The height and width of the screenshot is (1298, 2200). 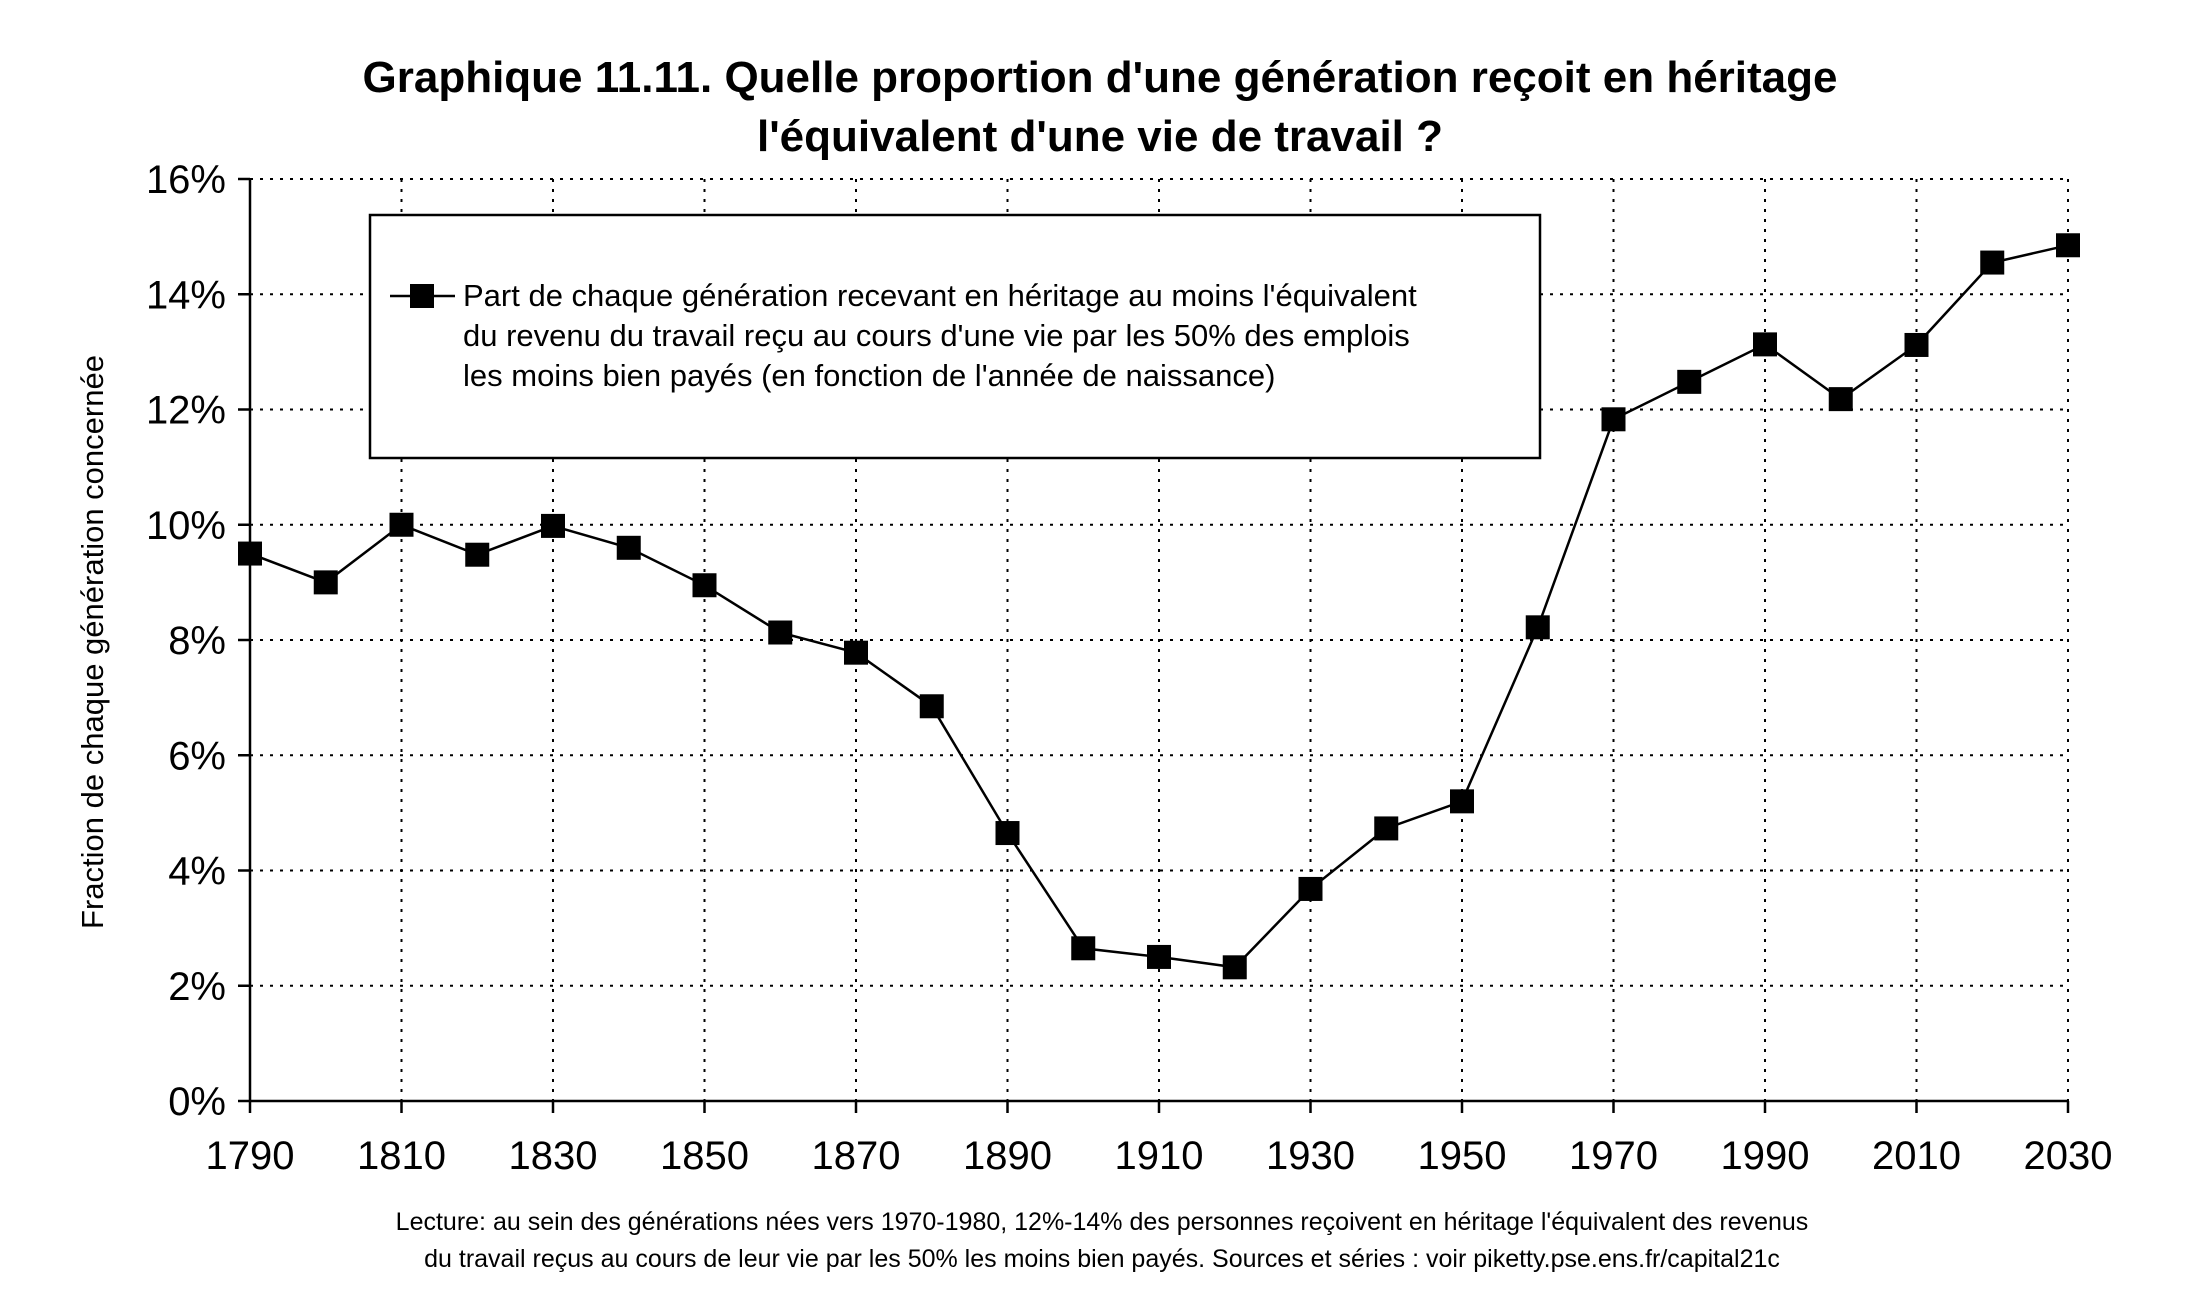 What do you see at coordinates (1765, 1156) in the screenshot?
I see `x-tick-label: 1990` at bounding box center [1765, 1156].